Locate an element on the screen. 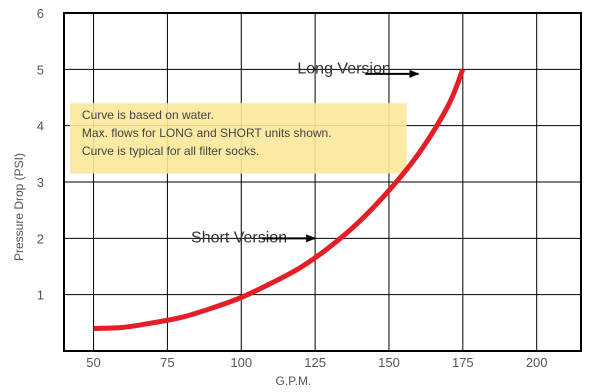  x-tick-label: 200 is located at coordinates (537, 362).